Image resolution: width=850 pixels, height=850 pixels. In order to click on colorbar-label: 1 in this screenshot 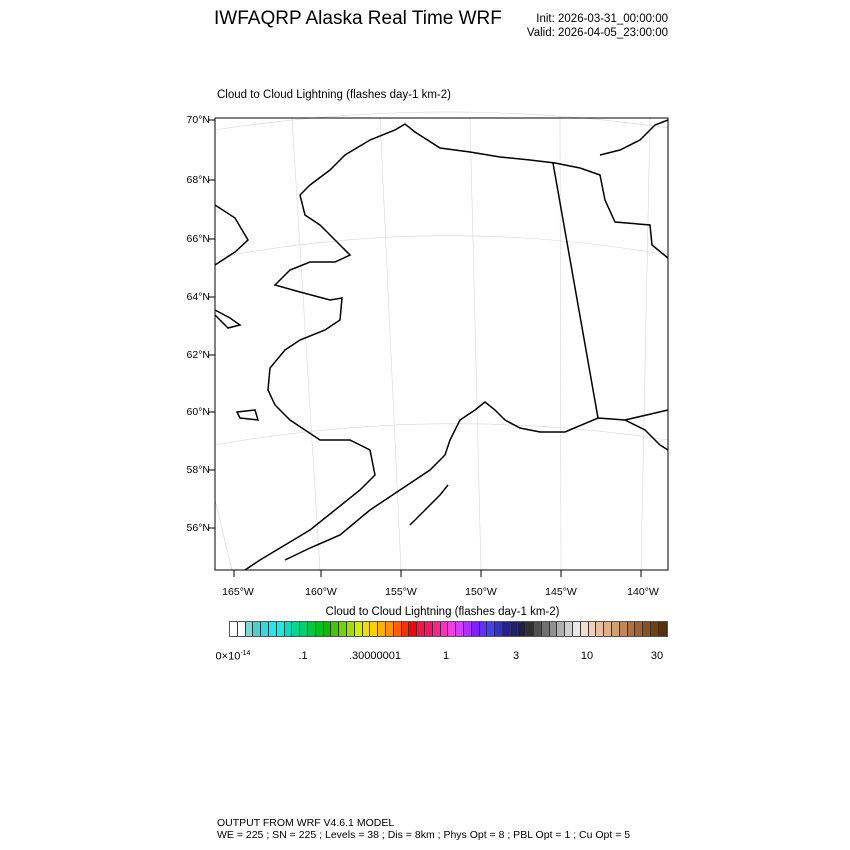, I will do `click(446, 656)`.